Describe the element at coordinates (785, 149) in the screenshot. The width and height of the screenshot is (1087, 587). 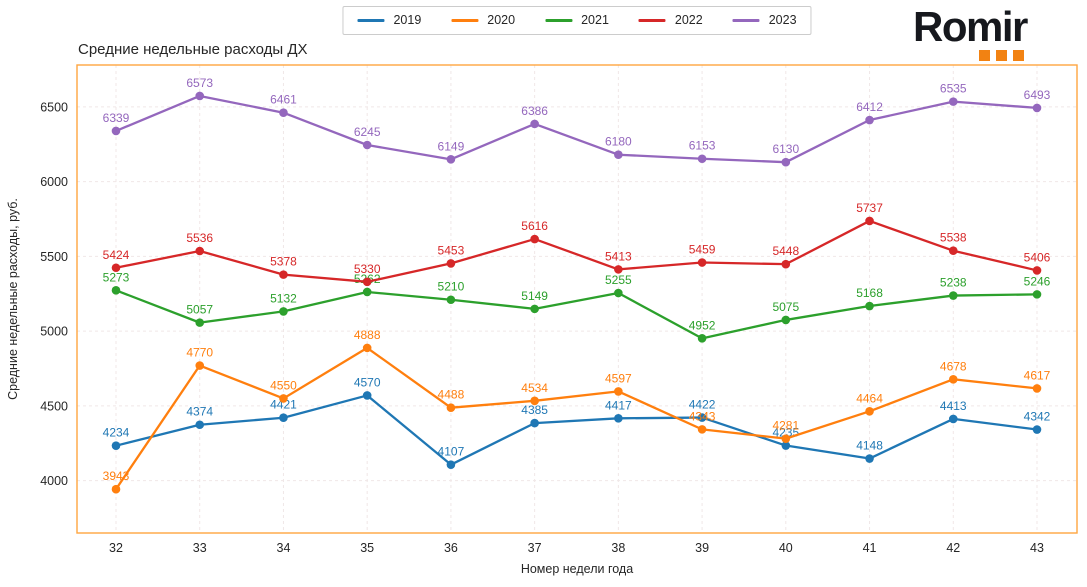
I see `data-point-label: 6130` at that location.